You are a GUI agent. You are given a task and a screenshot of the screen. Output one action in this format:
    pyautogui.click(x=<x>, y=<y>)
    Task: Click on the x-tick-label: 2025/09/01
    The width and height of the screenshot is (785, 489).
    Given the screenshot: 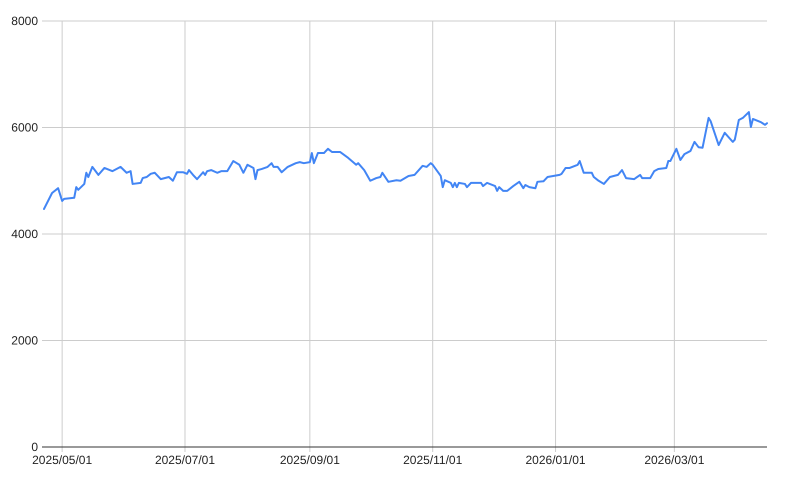 What is the action you would take?
    pyautogui.click(x=310, y=460)
    